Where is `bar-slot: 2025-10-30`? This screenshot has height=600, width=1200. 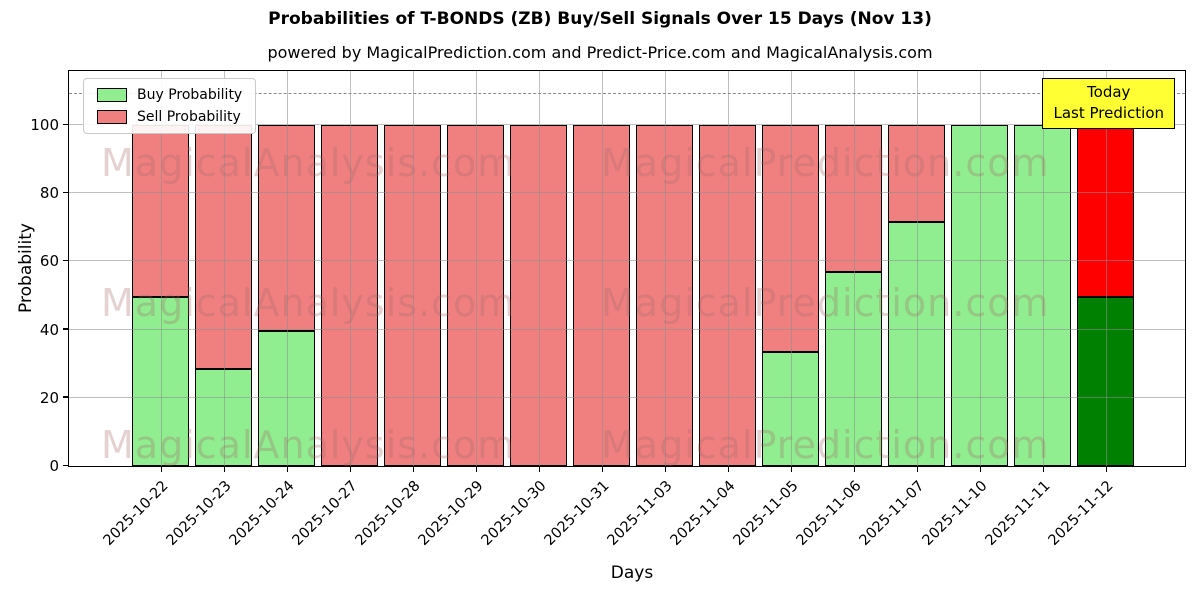 bar-slot: 2025-10-30 is located at coordinates (524, 310).